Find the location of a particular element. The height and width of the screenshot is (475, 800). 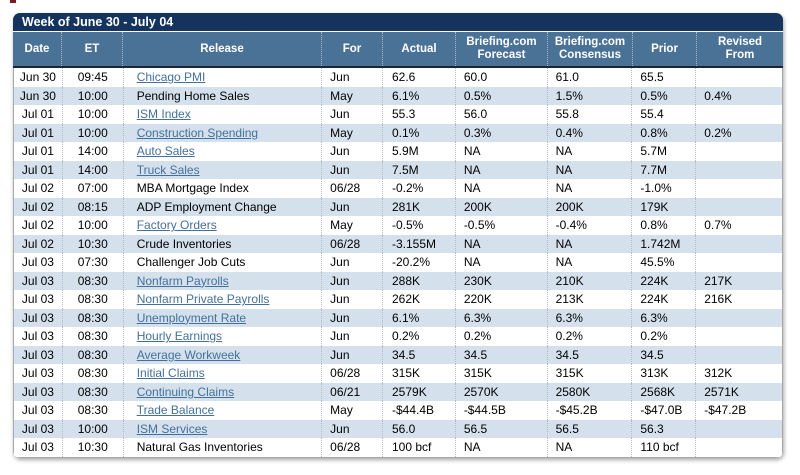

cell-forecast: 230K is located at coordinates (502, 280).